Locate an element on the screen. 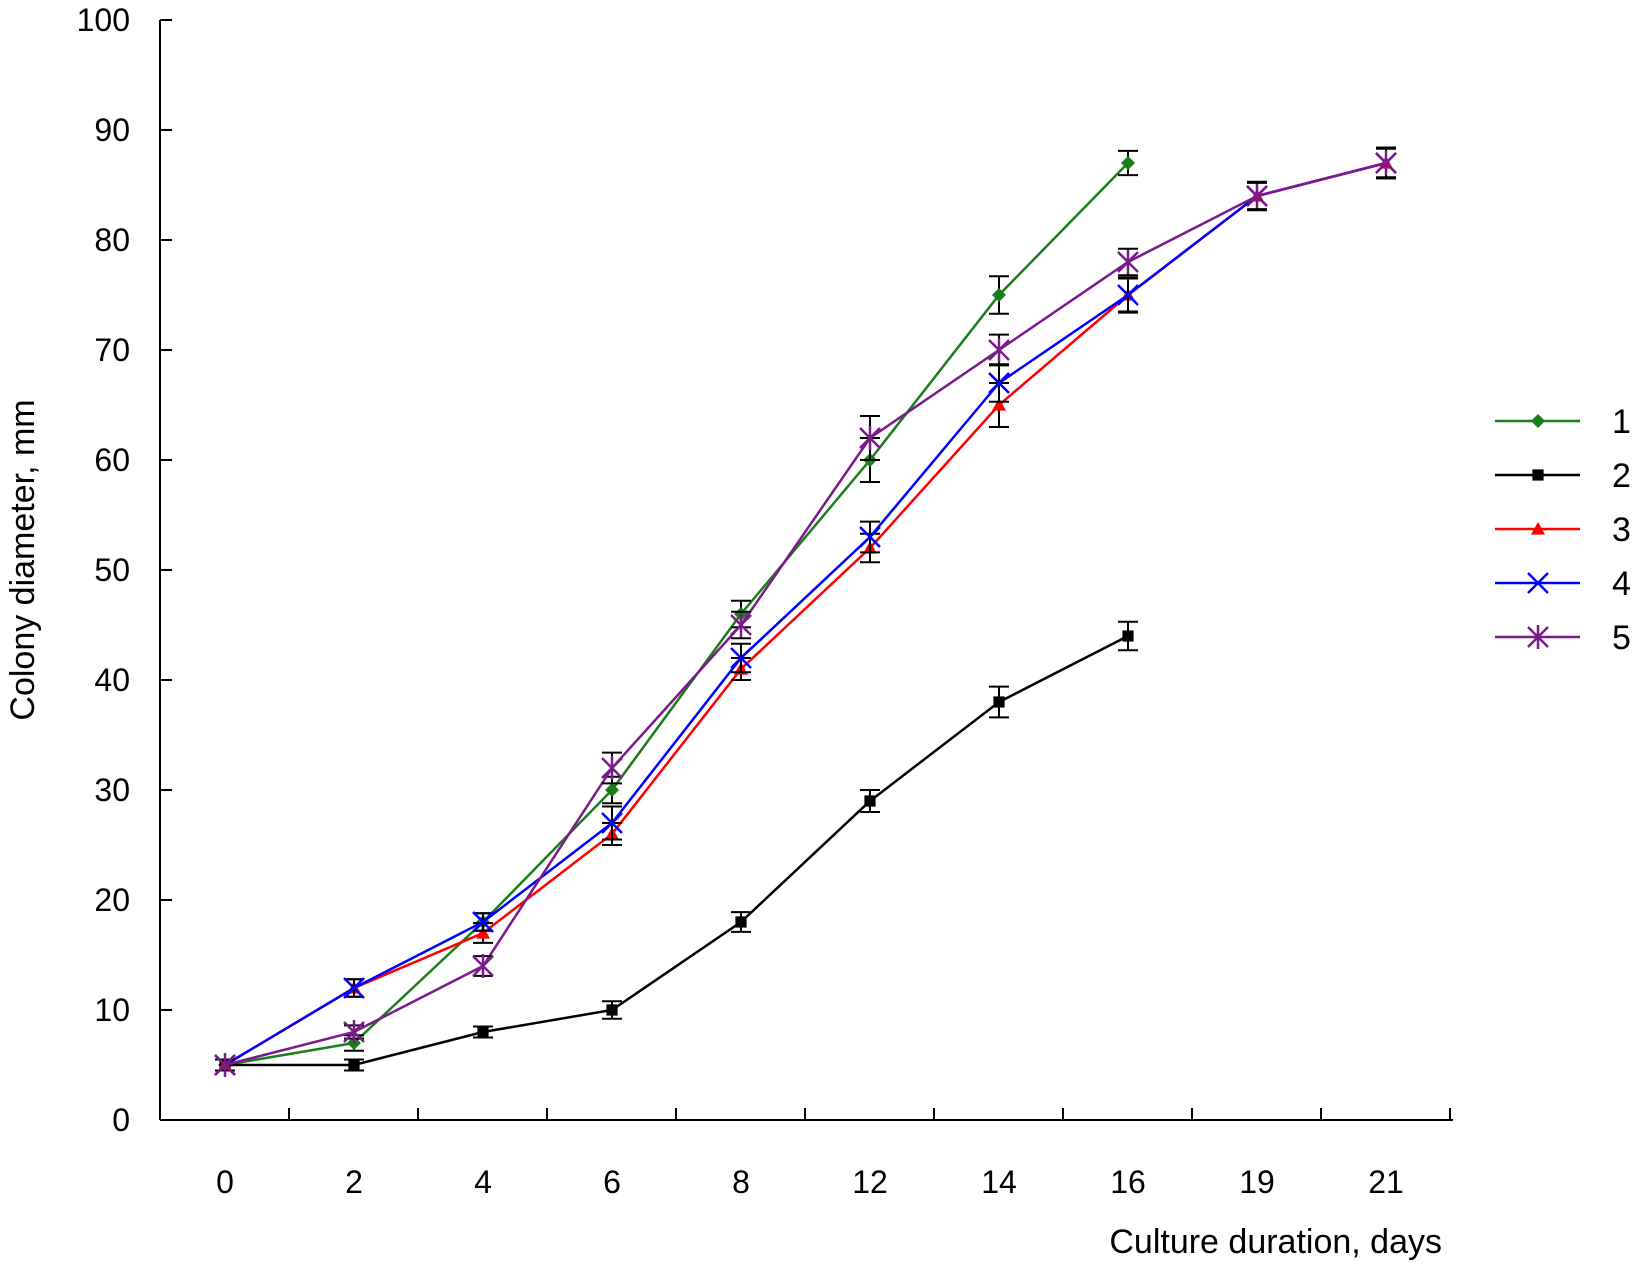  legend-item-3: 3 is located at coordinates (1563, 530).